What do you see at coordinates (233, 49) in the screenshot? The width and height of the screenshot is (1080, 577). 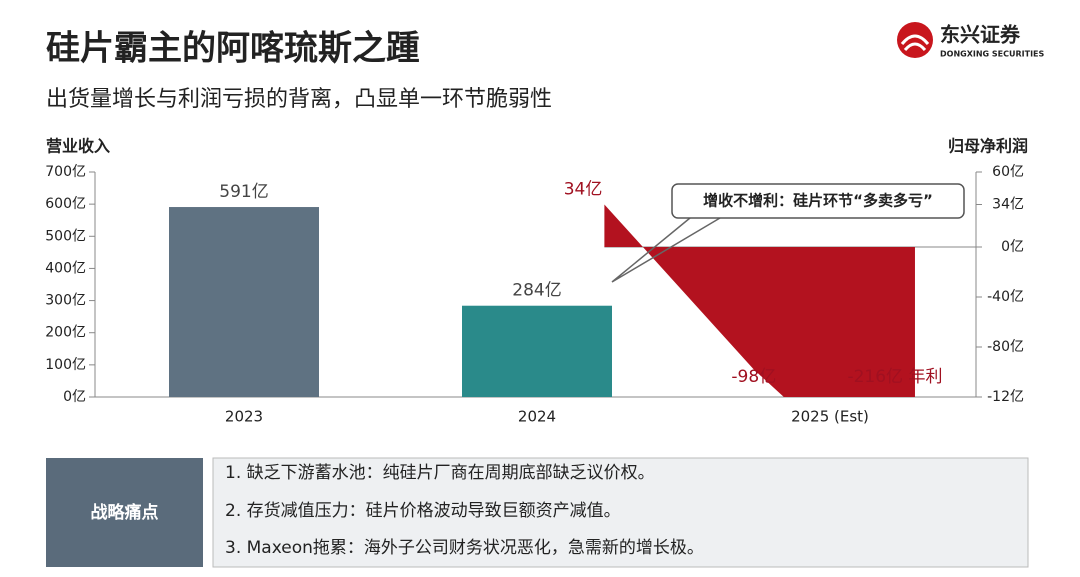 I see `title: 硅片霸主的阿喀琉斯之踵` at bounding box center [233, 49].